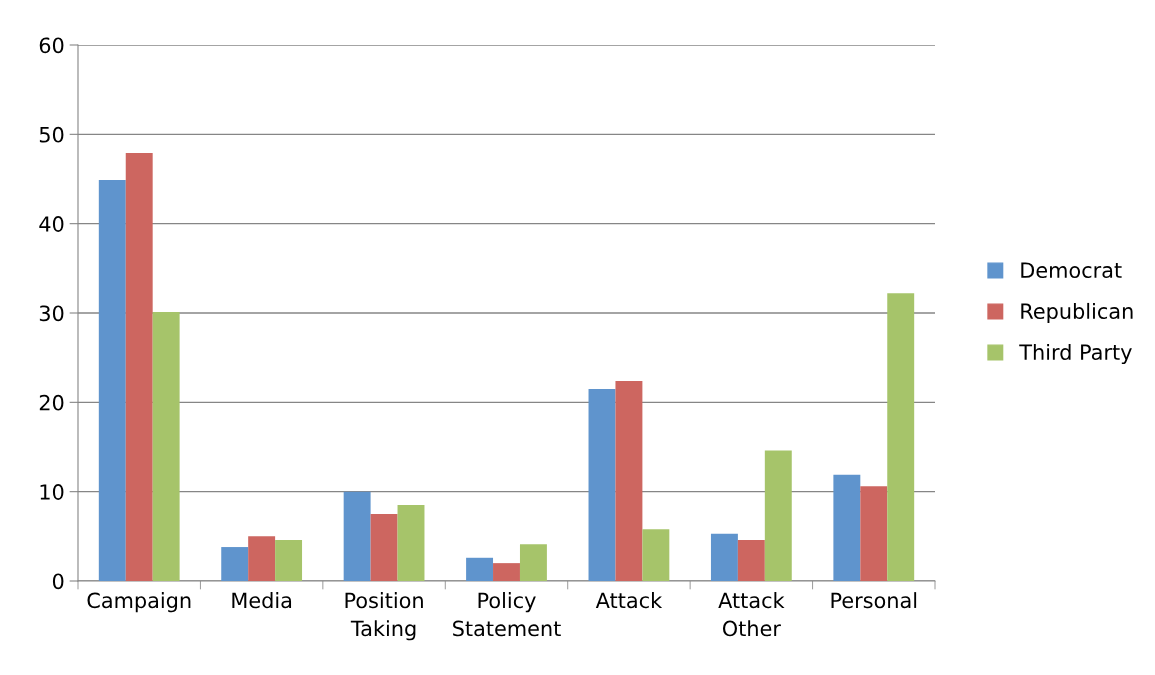  I want to click on y-tick-label: 20, so click(51, 402).